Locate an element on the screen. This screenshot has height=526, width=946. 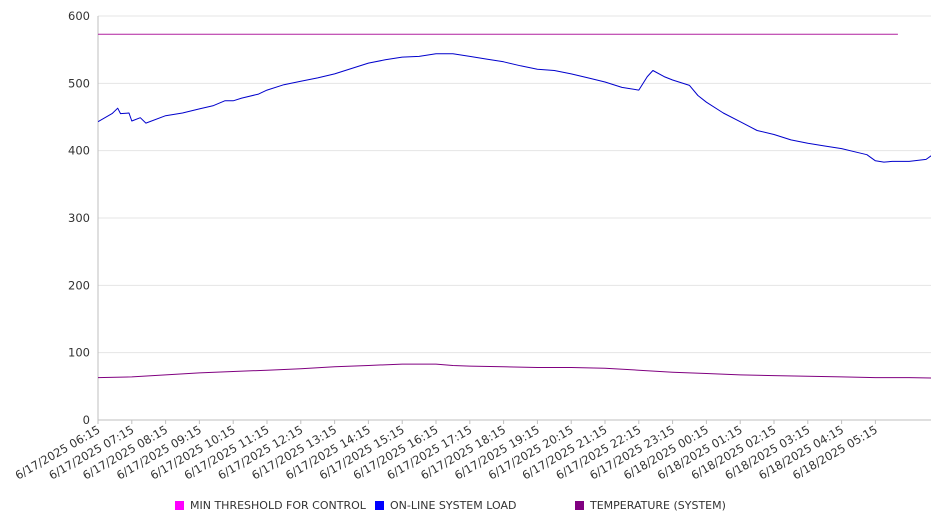
y-tick-label: 0 is located at coordinates (86, 420).